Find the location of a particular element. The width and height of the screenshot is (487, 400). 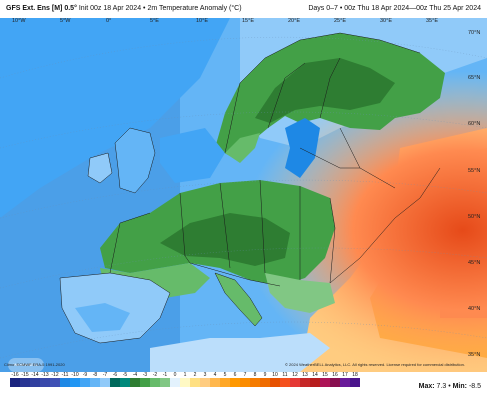

min-value: -8.5 is located at coordinates (474, 386).